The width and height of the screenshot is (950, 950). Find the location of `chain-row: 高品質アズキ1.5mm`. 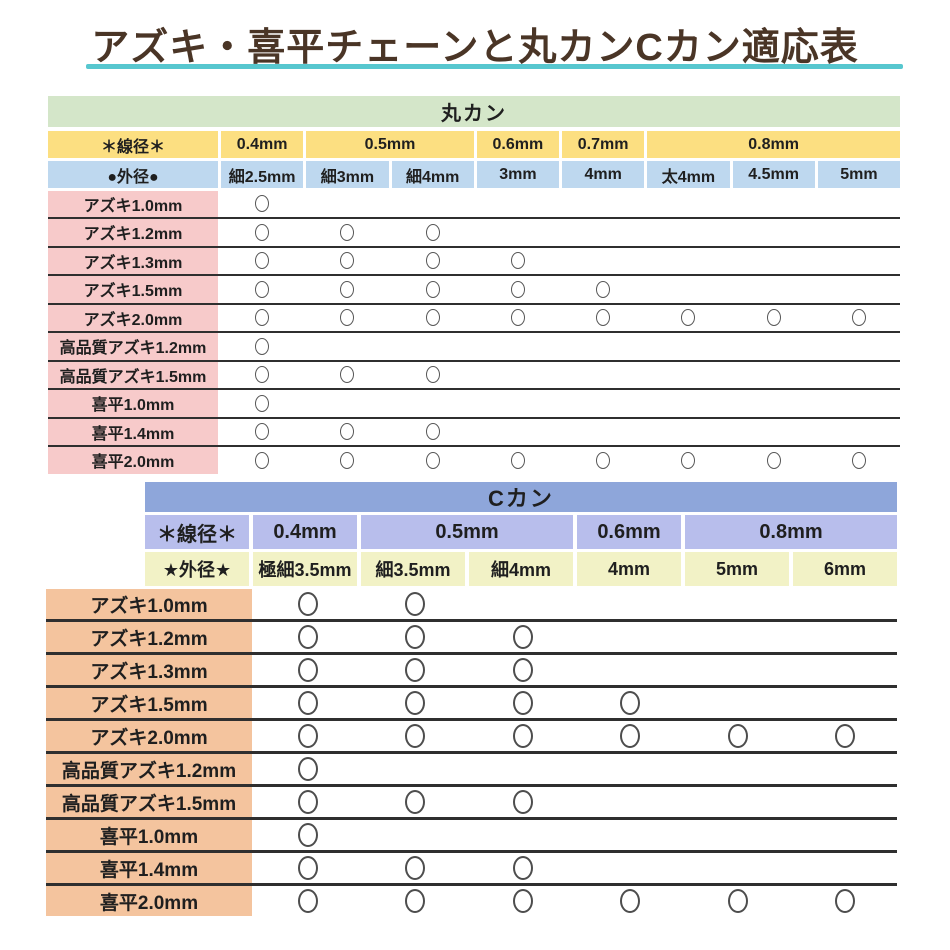

chain-row: 高品質アズキ1.5mm is located at coordinates (471, 800).